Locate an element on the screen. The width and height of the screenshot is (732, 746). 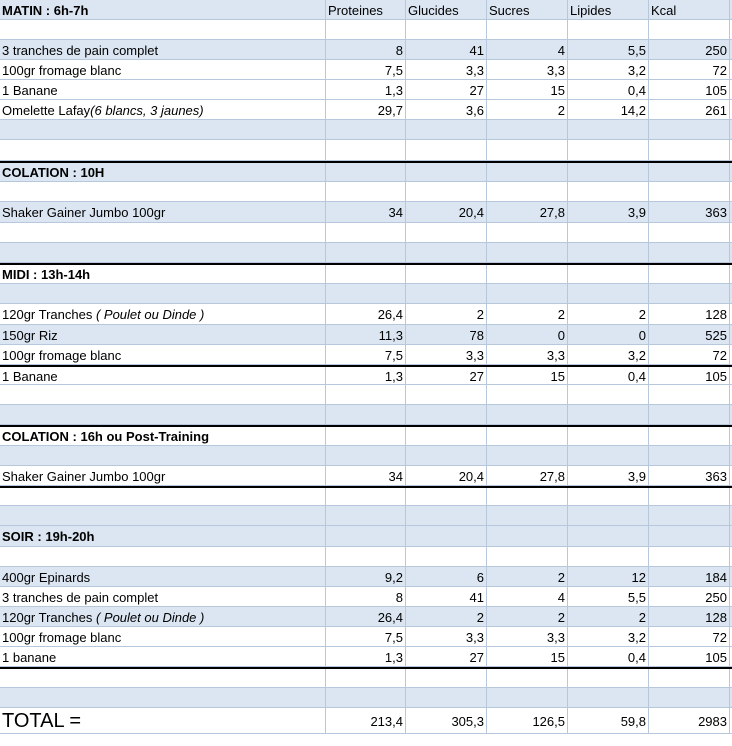
section-title-cell: SOIR : 19h-20h is located at coordinates (163, 536).